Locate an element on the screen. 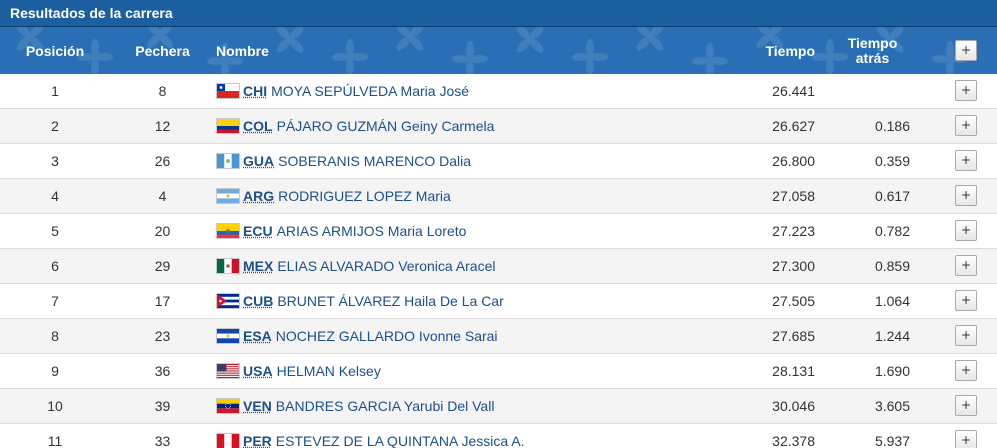  venezuela-flag-icon is located at coordinates (228, 405).